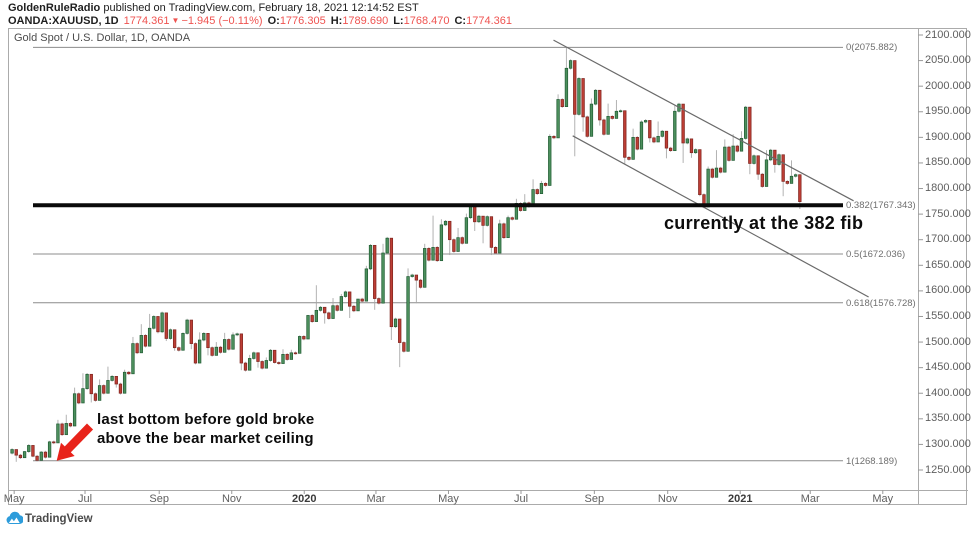 This screenshot has height=533, width=975. Describe the element at coordinates (63, 20) in the screenshot. I see `symbol-ticker: OANDA:XAUUSD, 1D` at that location.